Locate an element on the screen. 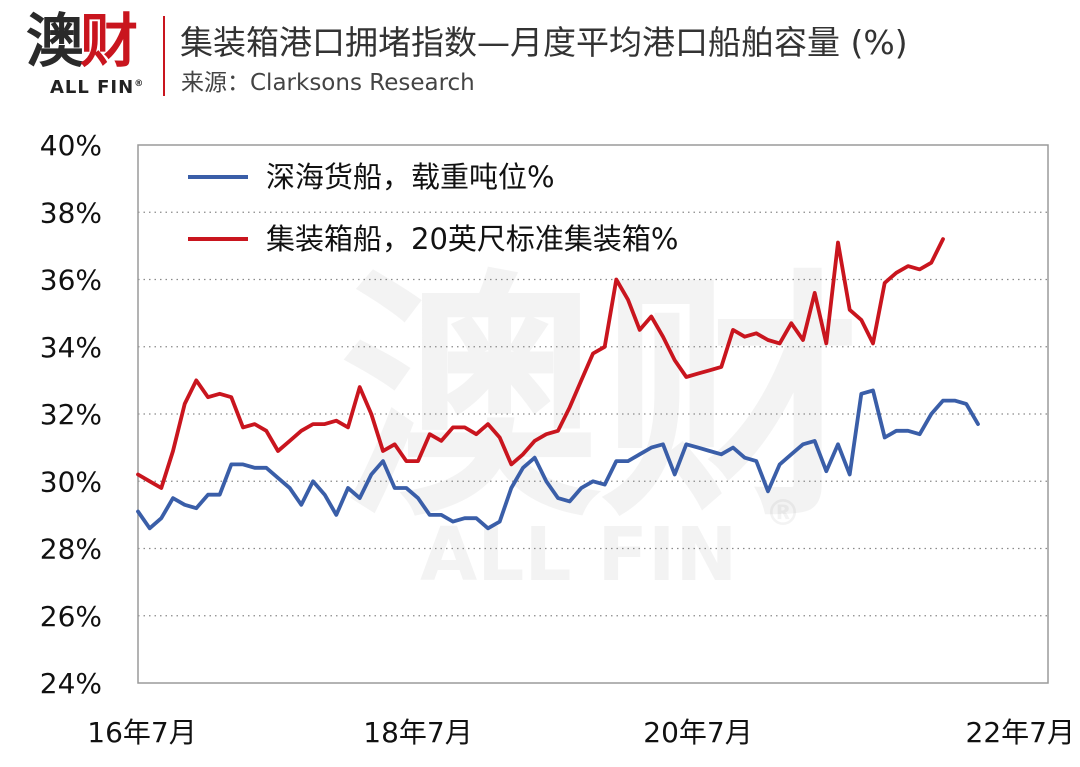 Image resolution: width=1080 pixels, height=767 pixels. series-line-bulk-carrier is located at coordinates (558, 459).